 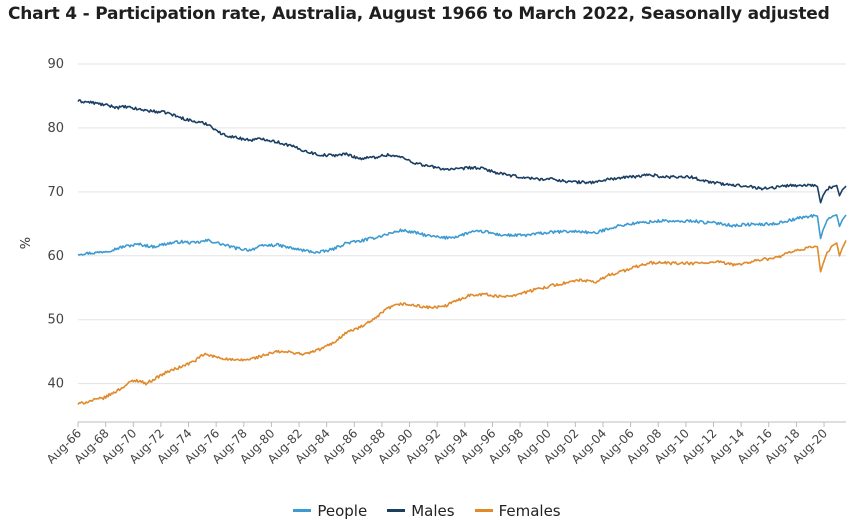 What do you see at coordinates (55, 320) in the screenshot?
I see `y-tick-label: 50` at bounding box center [55, 320].